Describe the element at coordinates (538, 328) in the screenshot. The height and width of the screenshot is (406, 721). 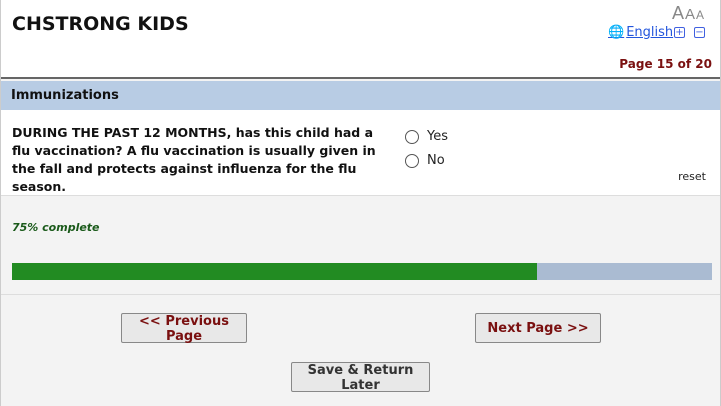
I see `next-page-button: Next Page >>` at that location.